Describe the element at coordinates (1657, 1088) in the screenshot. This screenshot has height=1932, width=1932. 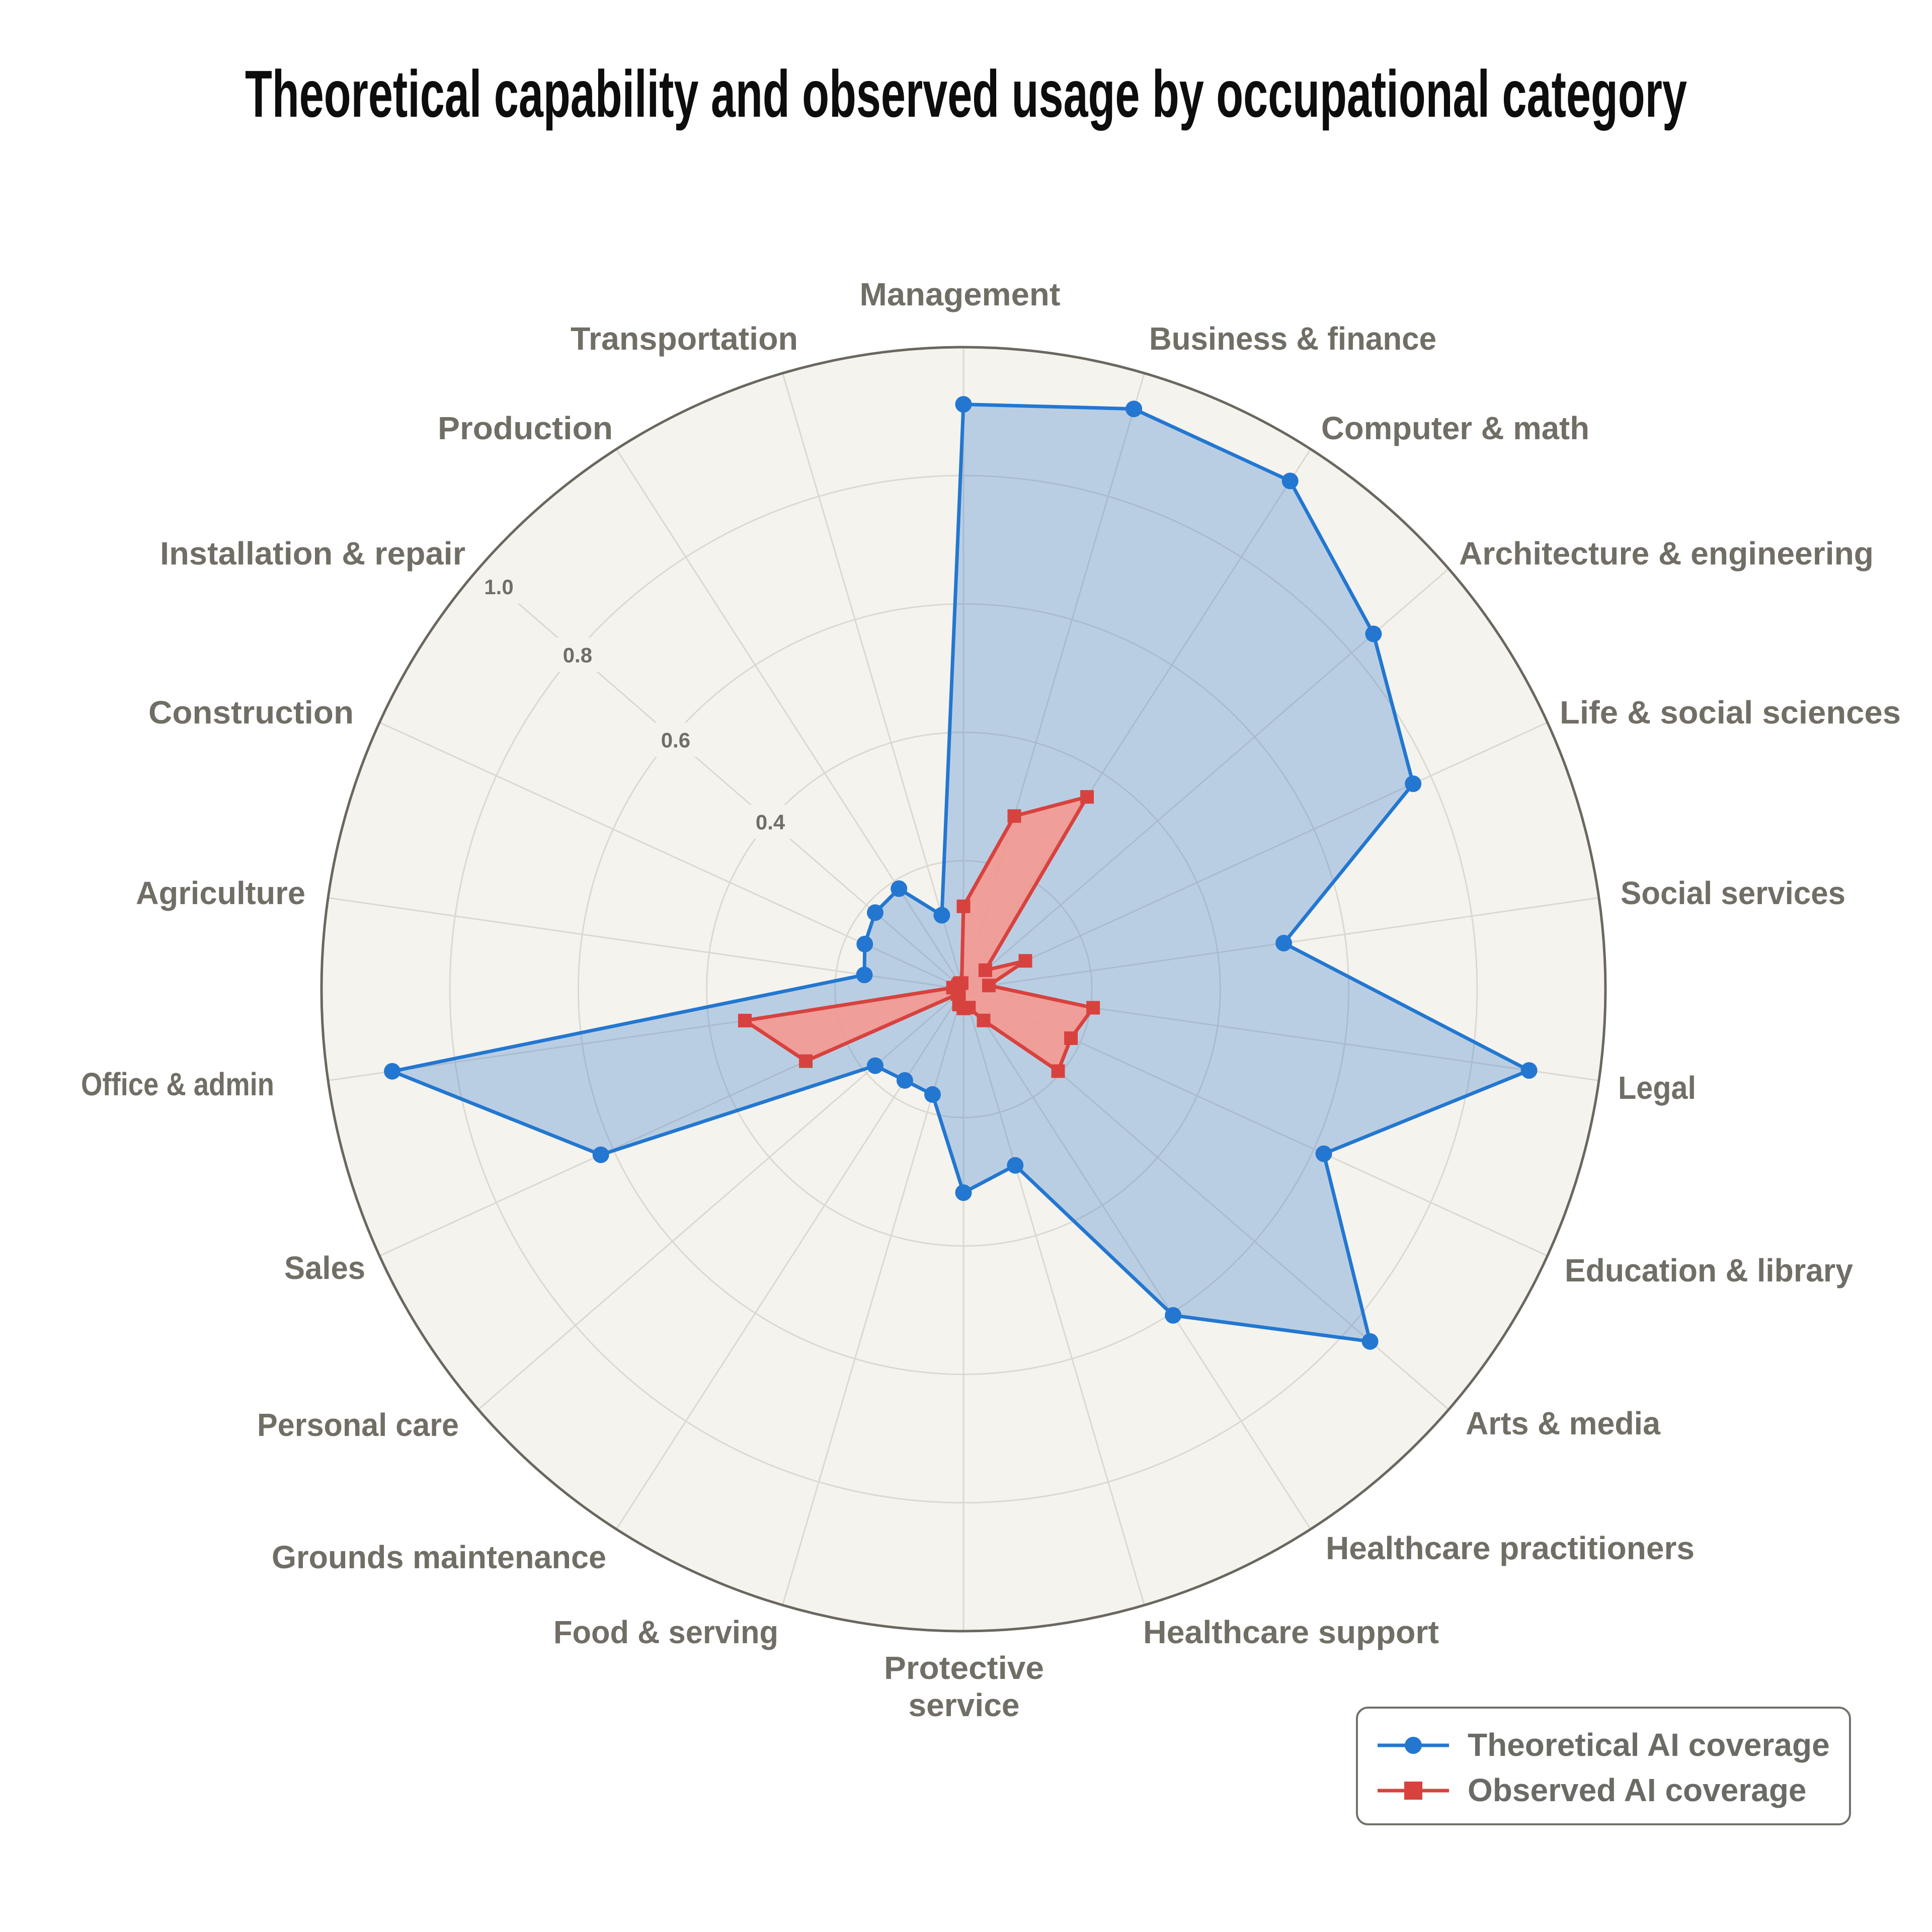
I see `svg-text: Legal` at that location.